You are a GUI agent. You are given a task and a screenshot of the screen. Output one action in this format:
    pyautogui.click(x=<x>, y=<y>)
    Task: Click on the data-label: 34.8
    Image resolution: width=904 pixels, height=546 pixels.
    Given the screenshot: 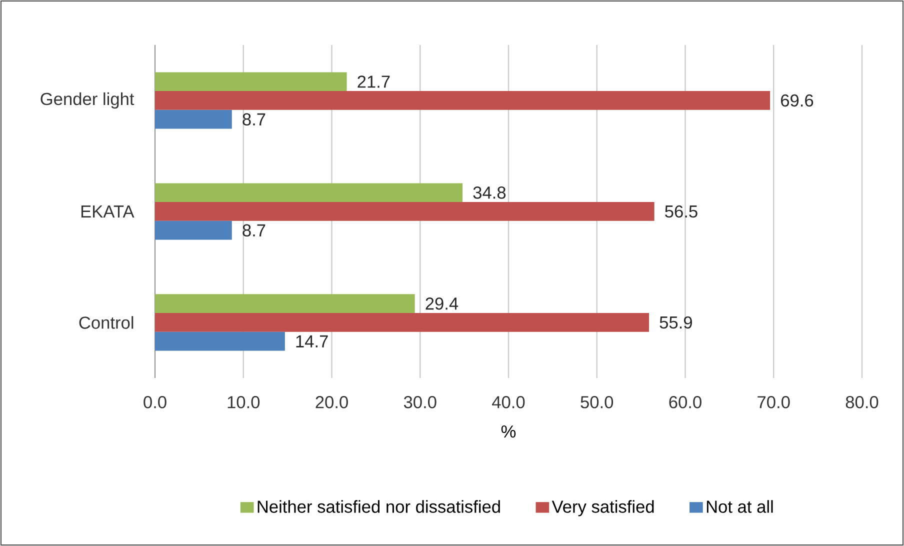 What is the action you would take?
    pyautogui.click(x=489, y=192)
    